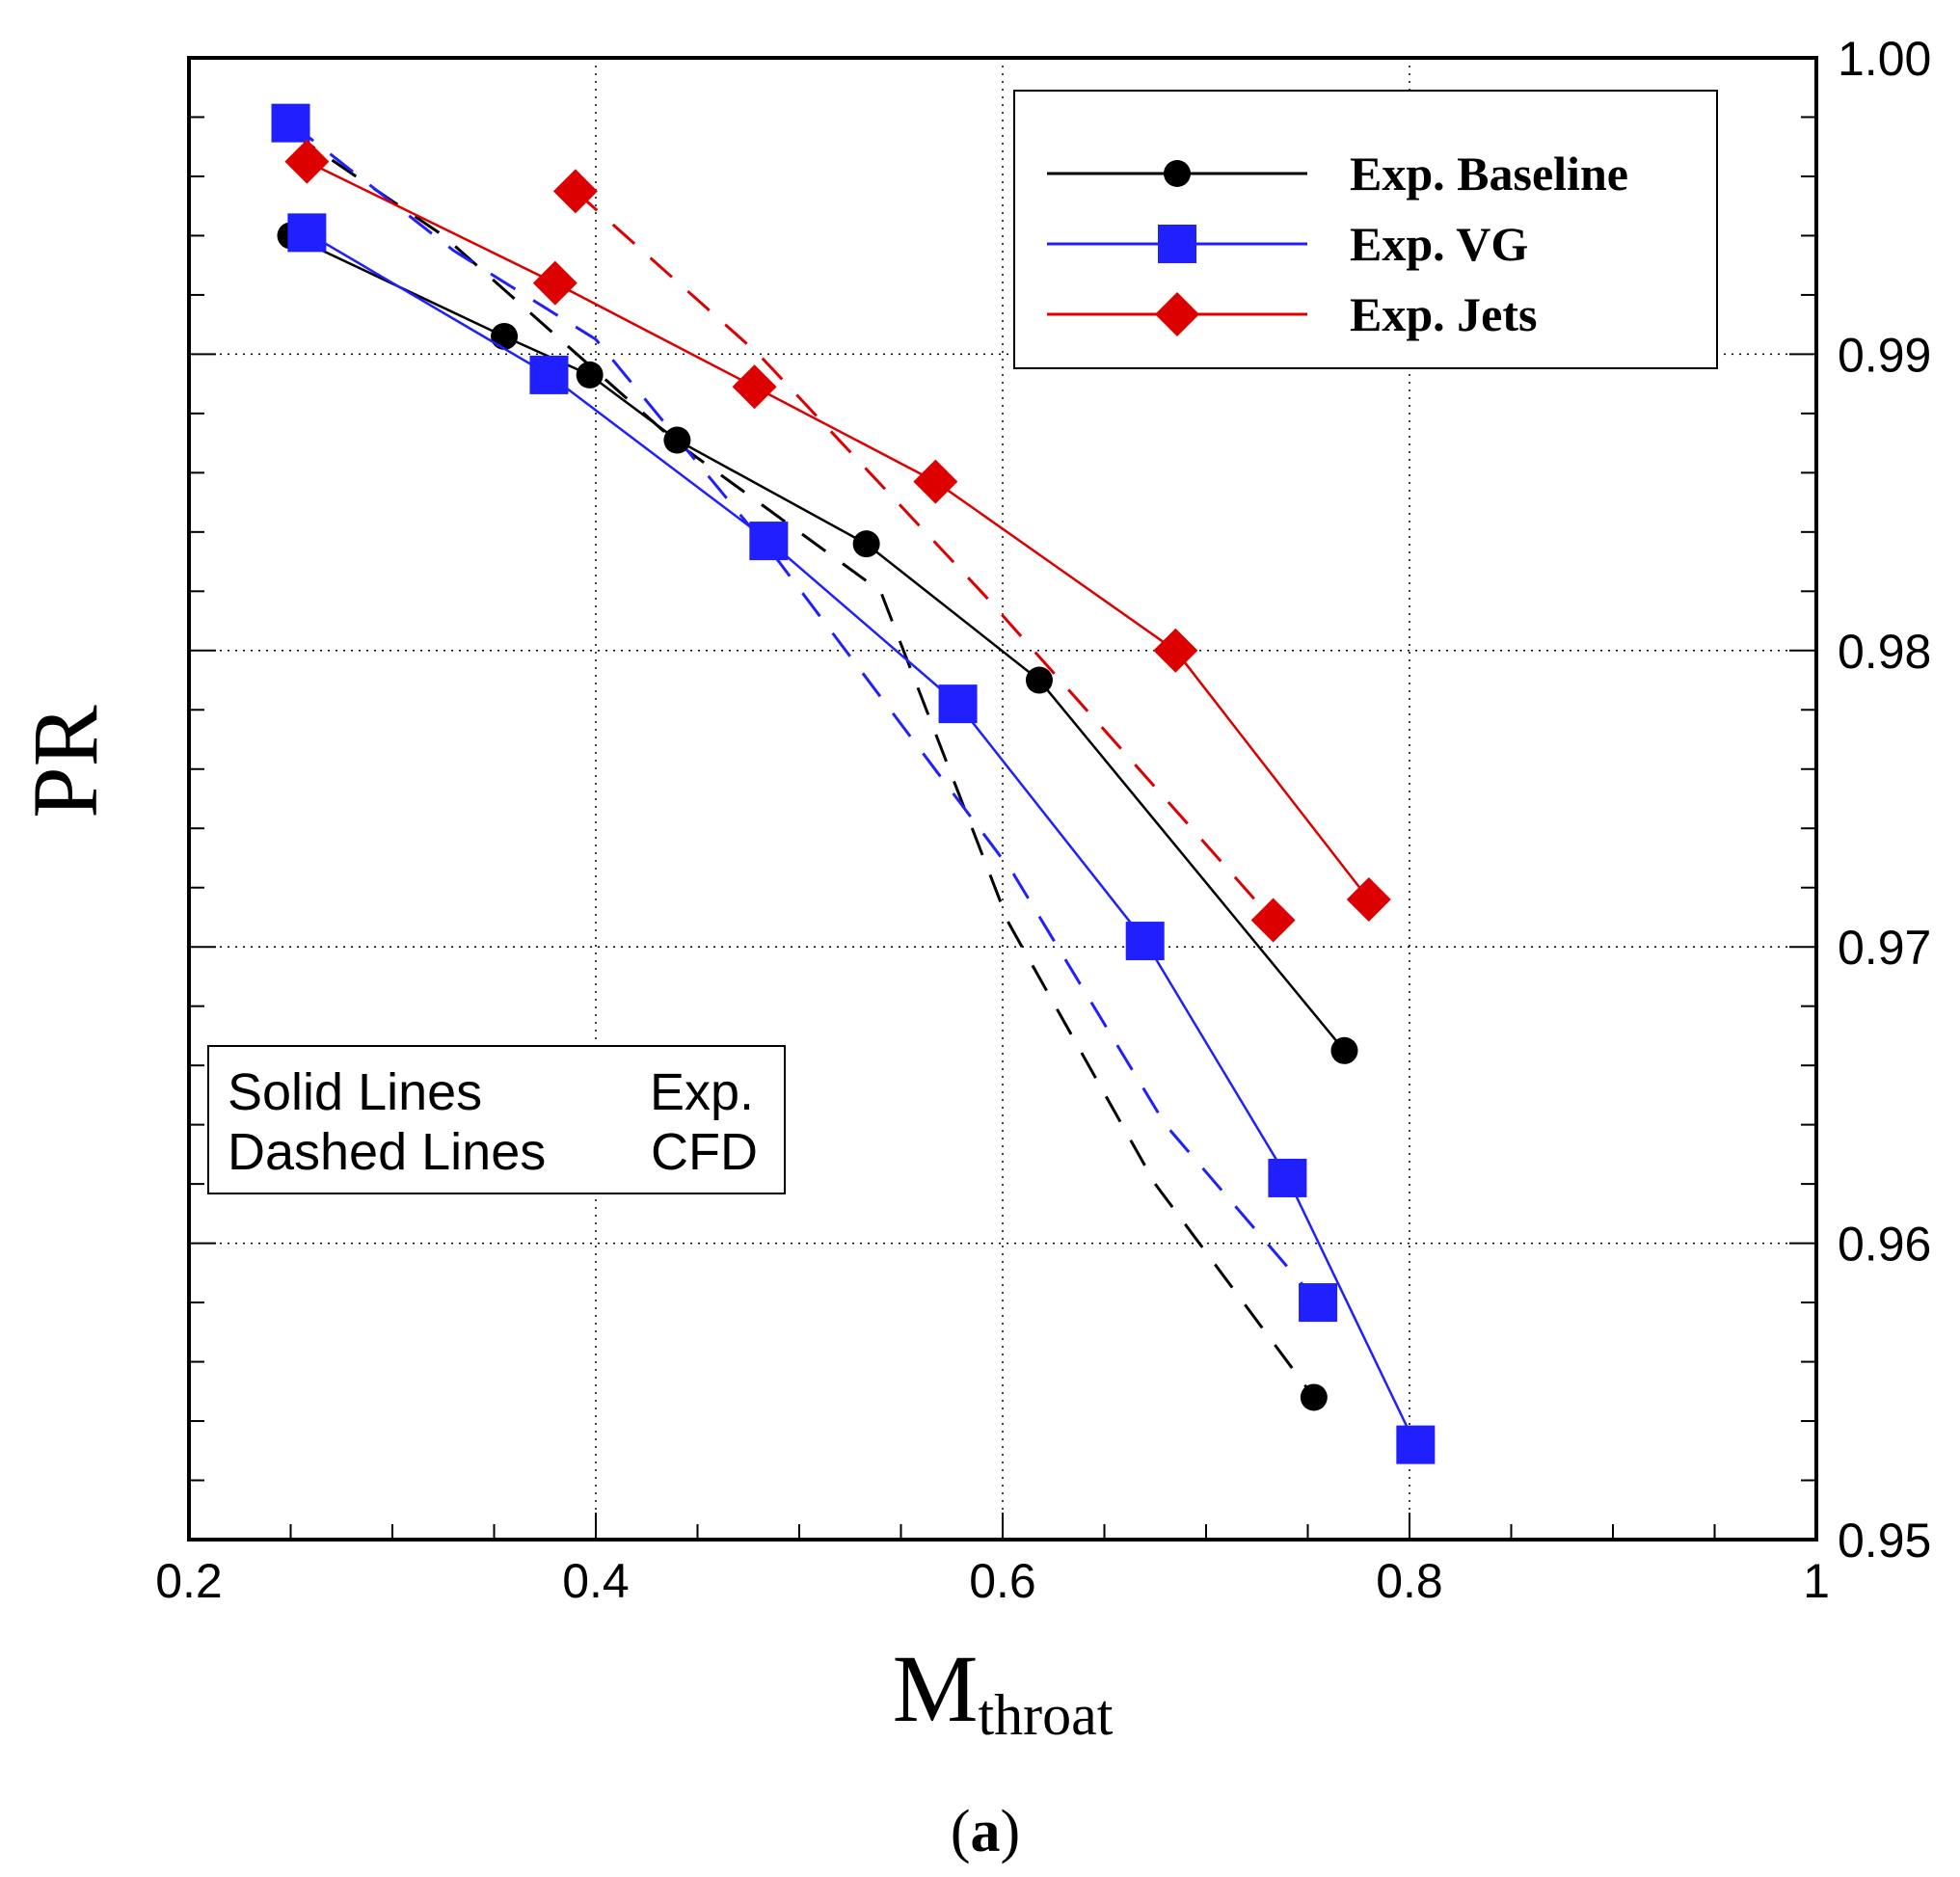 This screenshot has width=1960, height=1877. Describe the element at coordinates (1885, 1245) in the screenshot. I see `y-tick-label: 0.96` at that location.